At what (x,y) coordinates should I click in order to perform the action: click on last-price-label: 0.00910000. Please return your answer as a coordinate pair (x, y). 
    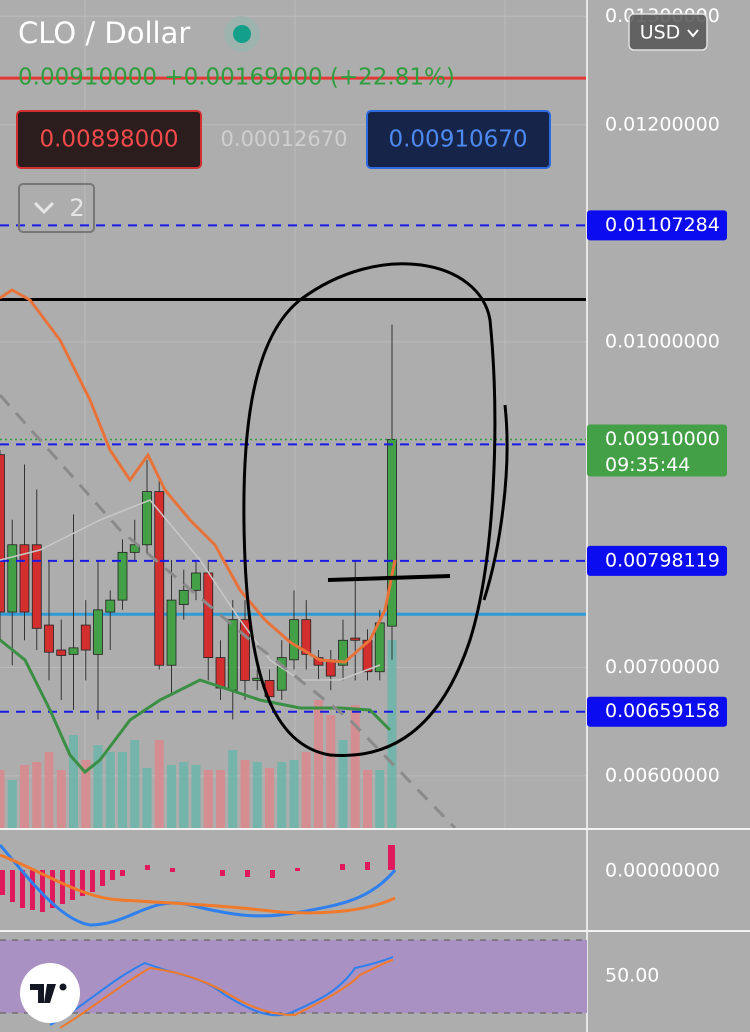
    Looking at the image, I should click on (662, 439).